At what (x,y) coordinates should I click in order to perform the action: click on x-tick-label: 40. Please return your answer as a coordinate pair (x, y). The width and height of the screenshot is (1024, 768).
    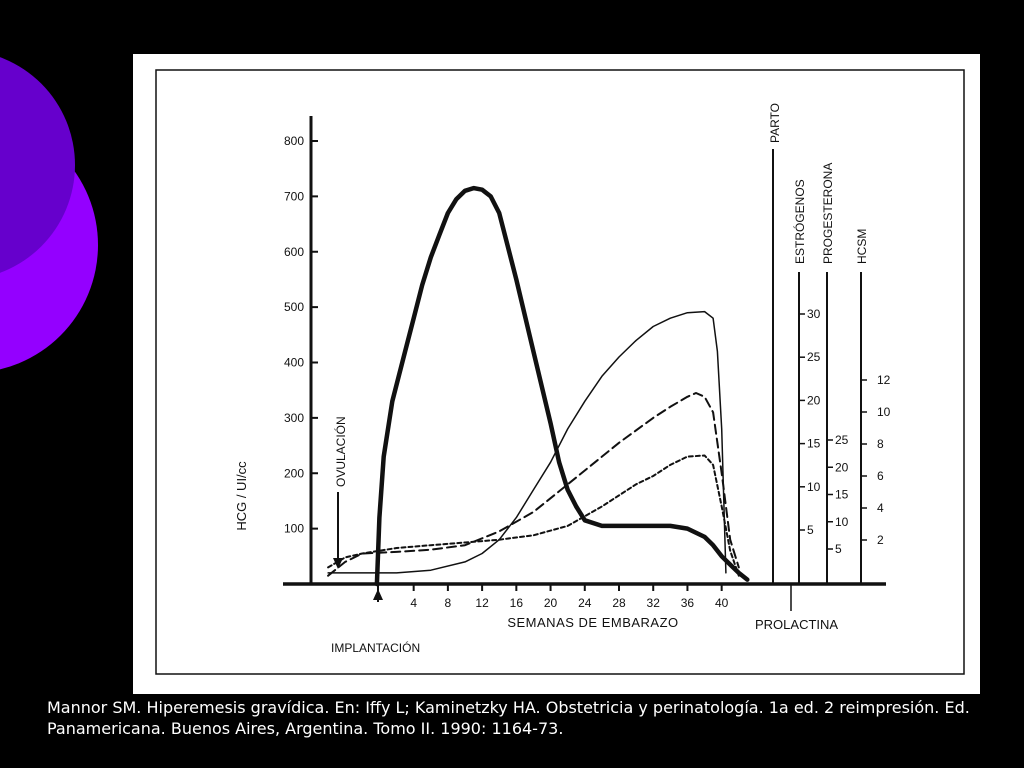
    Looking at the image, I should click on (722, 603).